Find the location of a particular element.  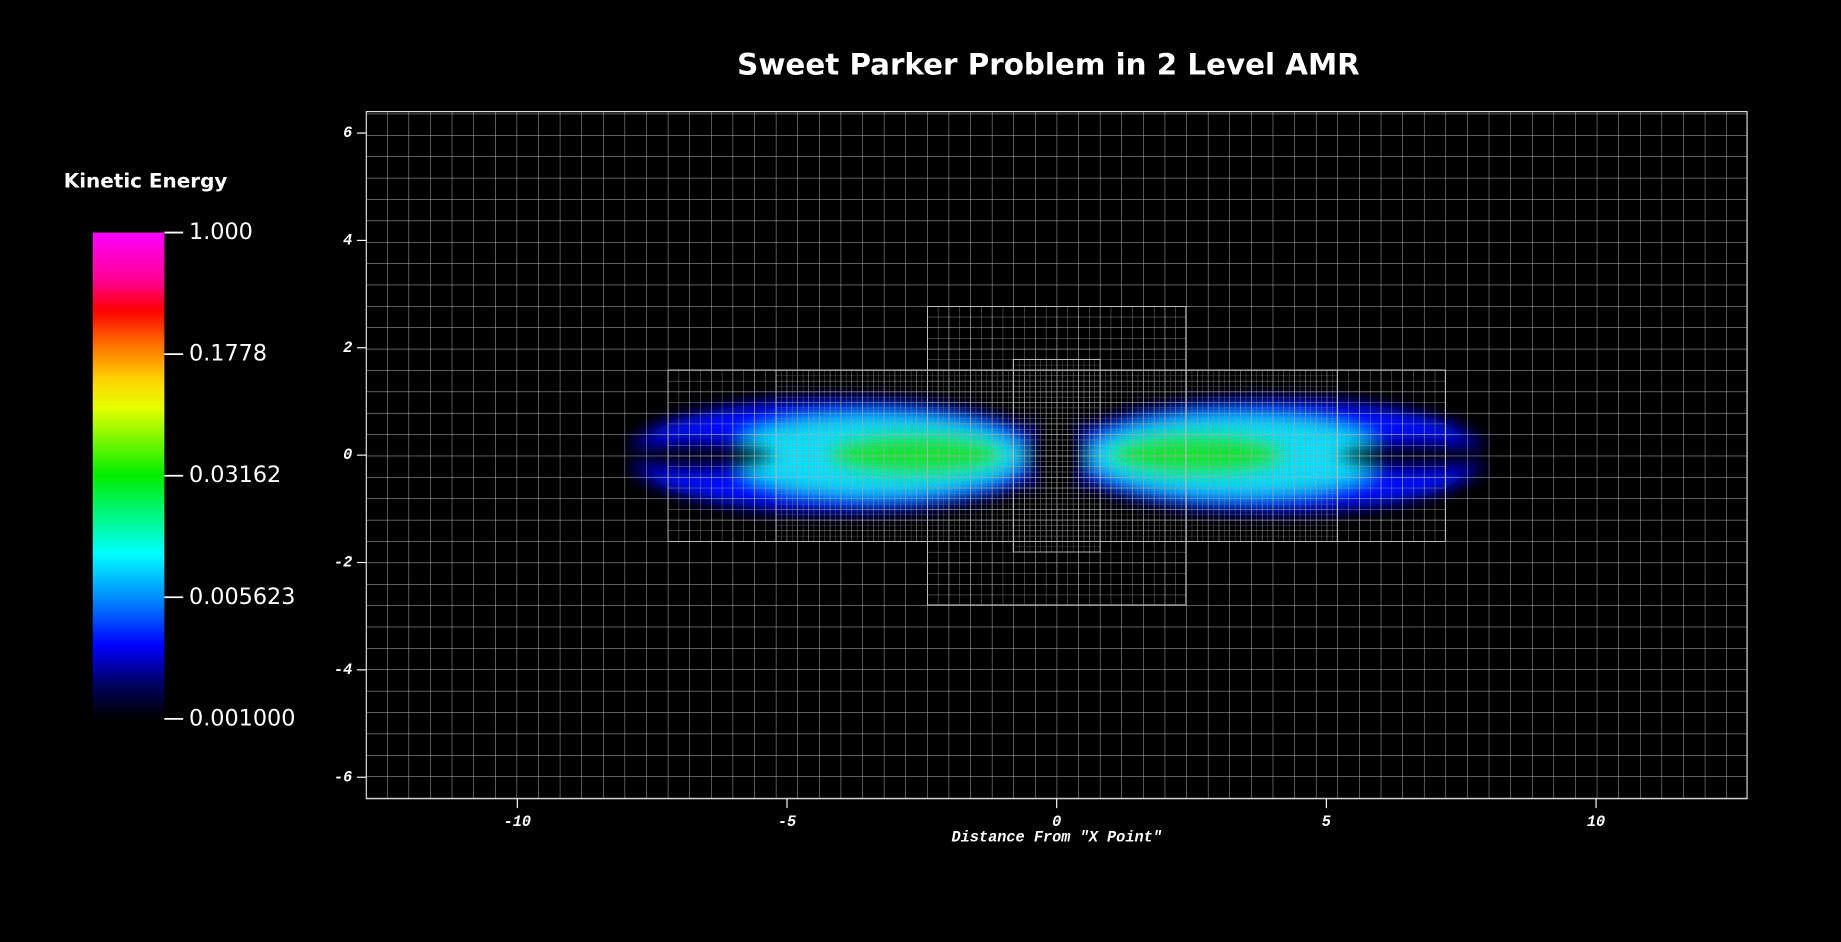

y-tick-label: 0 is located at coordinates (347, 455).